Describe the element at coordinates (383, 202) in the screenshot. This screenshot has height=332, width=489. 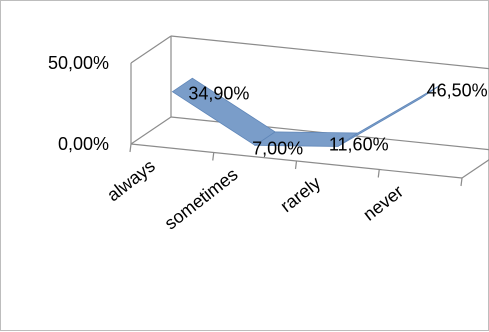
I see `x-tick-label-never: never` at that location.